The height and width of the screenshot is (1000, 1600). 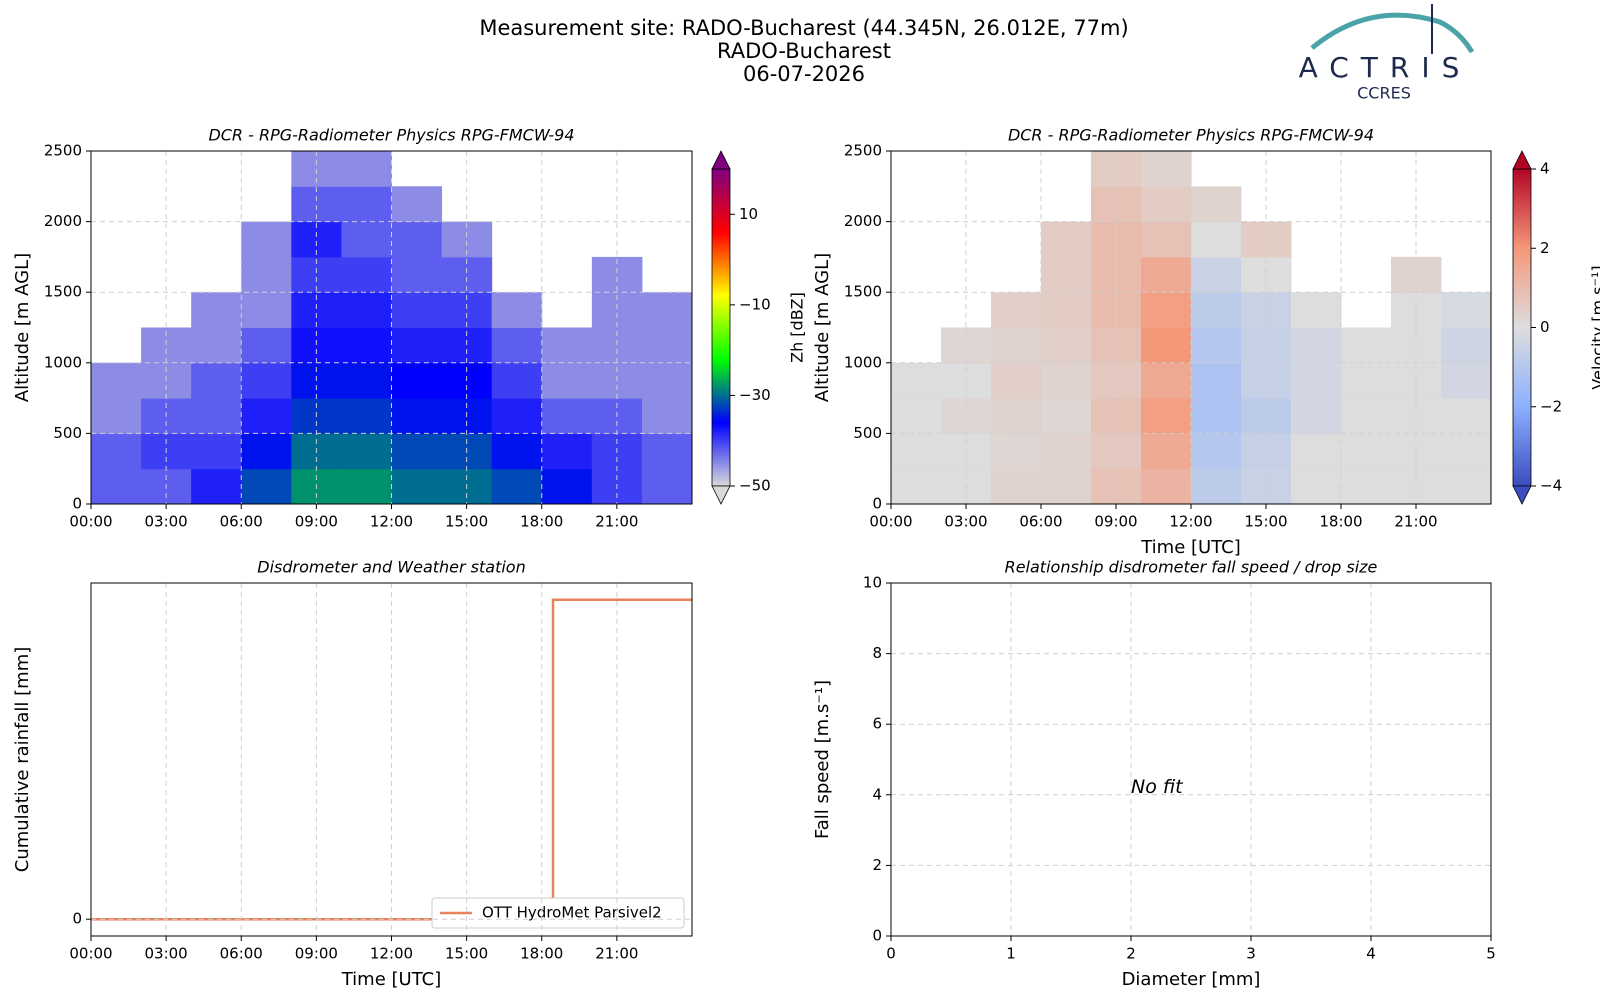 I want to click on colorbar-tick-label: 10, so click(x=748, y=214).